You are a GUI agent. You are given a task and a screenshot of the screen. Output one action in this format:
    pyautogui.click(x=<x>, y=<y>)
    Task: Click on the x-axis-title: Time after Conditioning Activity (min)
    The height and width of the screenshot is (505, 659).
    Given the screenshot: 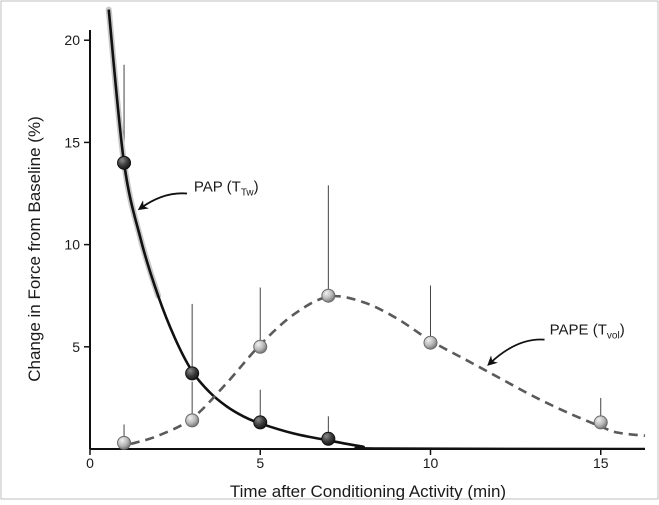 What is the action you would take?
    pyautogui.click(x=368, y=491)
    